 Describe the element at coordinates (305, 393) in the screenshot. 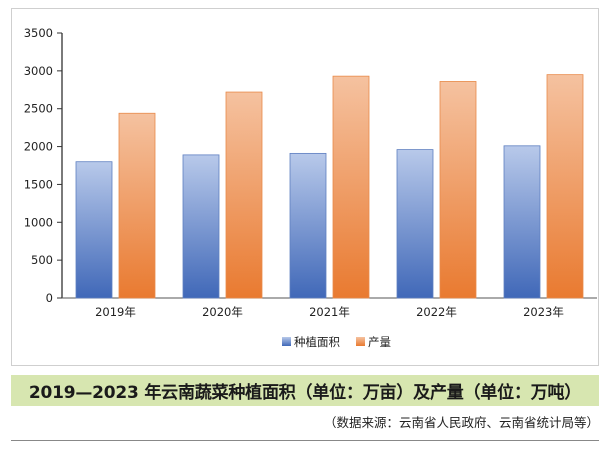

I see `figure-caption: 2019—2023 年云南蔬菜种植面积（单位：万亩）及产量（单位：万吨）` at that location.